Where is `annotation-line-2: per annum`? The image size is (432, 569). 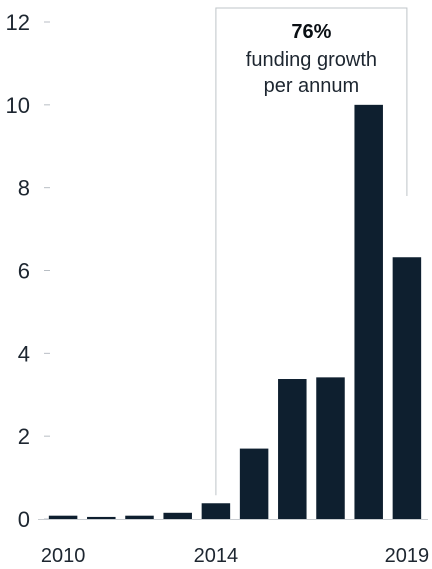 annotation-line-2: per annum is located at coordinates (312, 86).